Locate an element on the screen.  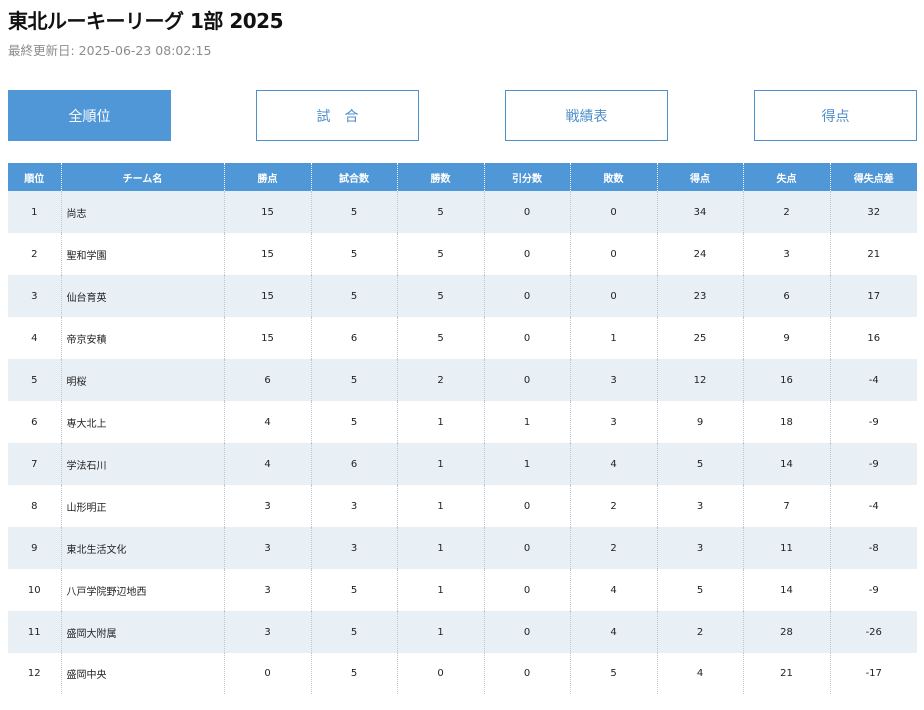
column-header-team: チーム名 is located at coordinates (142, 177).